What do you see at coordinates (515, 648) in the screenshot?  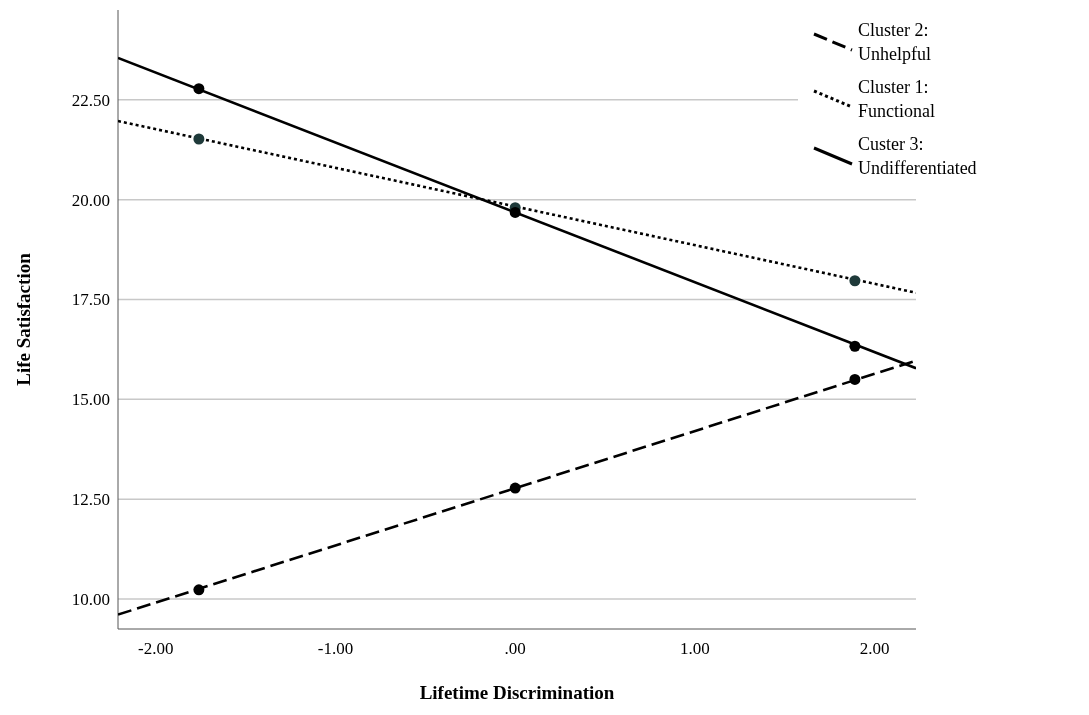 I see `x-tick-label: .00` at bounding box center [515, 648].